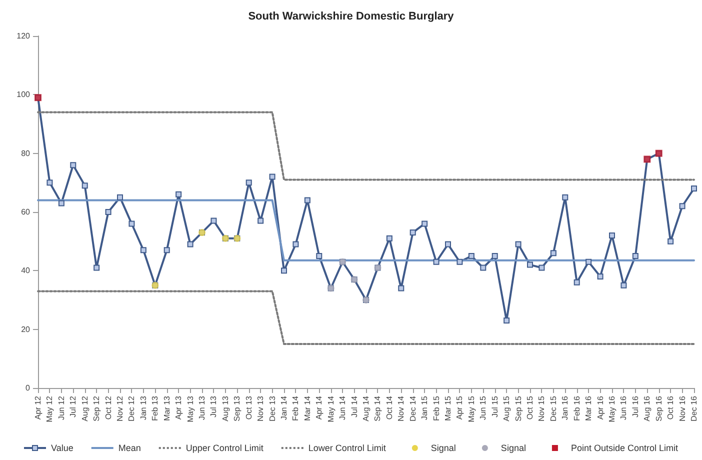 This screenshot has width=702, height=460. What do you see at coordinates (155, 408) in the screenshot?
I see `x-tick-label: Feb 13` at bounding box center [155, 408].